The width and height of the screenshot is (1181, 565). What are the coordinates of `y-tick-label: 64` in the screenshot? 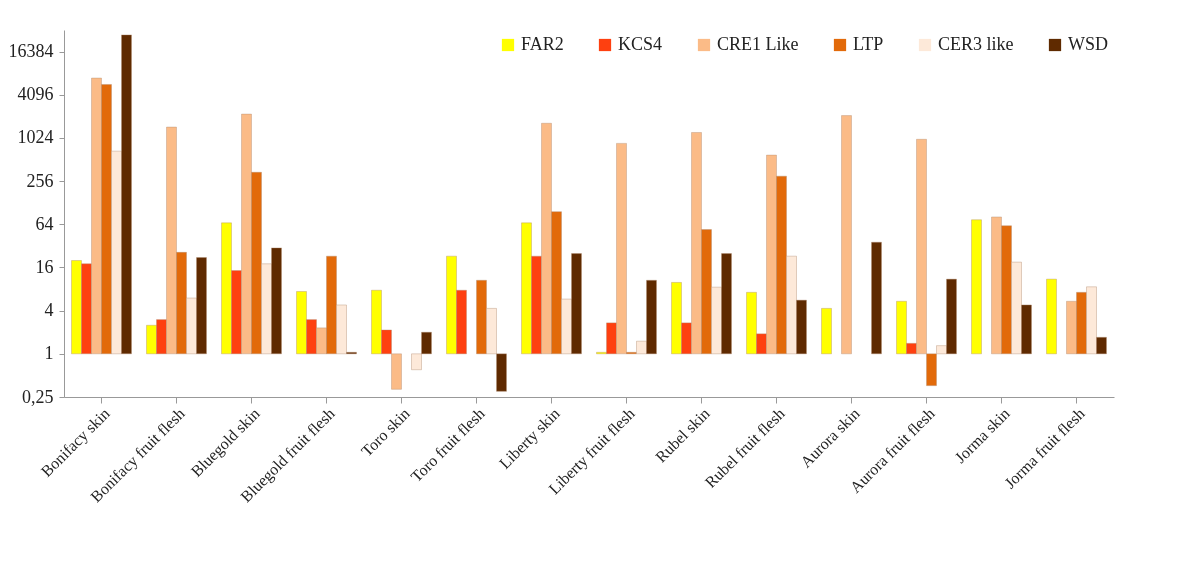 It's located at (44, 223).